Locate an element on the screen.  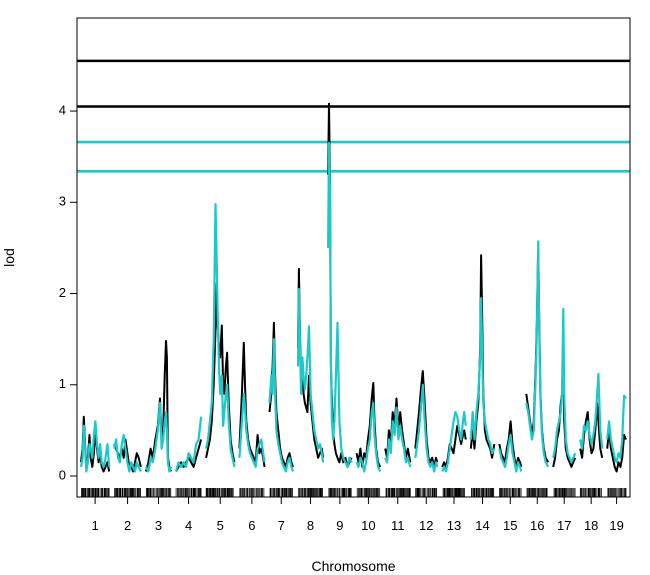
x-tick-label: 9 is located at coordinates (339, 525).